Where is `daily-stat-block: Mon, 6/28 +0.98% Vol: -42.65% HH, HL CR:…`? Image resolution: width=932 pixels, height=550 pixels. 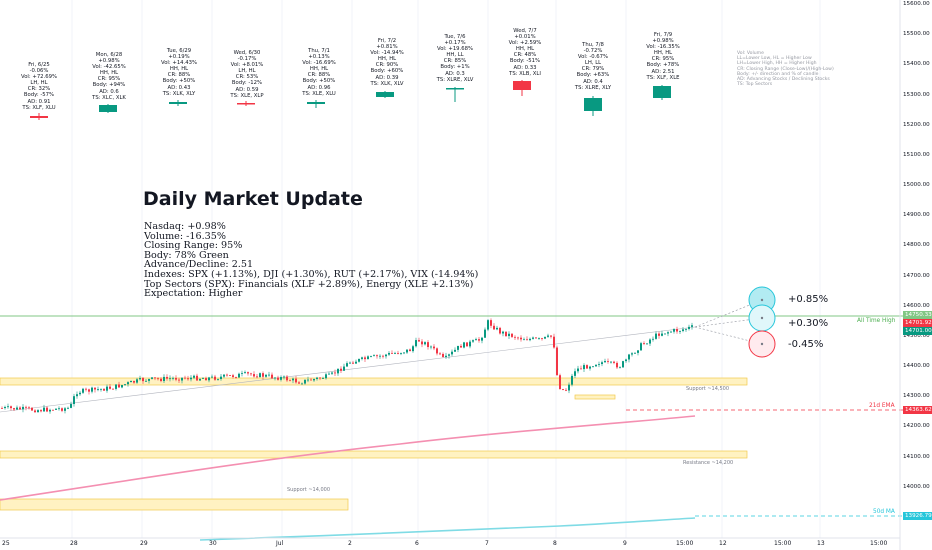
daily-stat-block: Mon, 6/28 +0.98% Vol: -42.65% HH, HL CR:… is located at coordinates (109, 76).